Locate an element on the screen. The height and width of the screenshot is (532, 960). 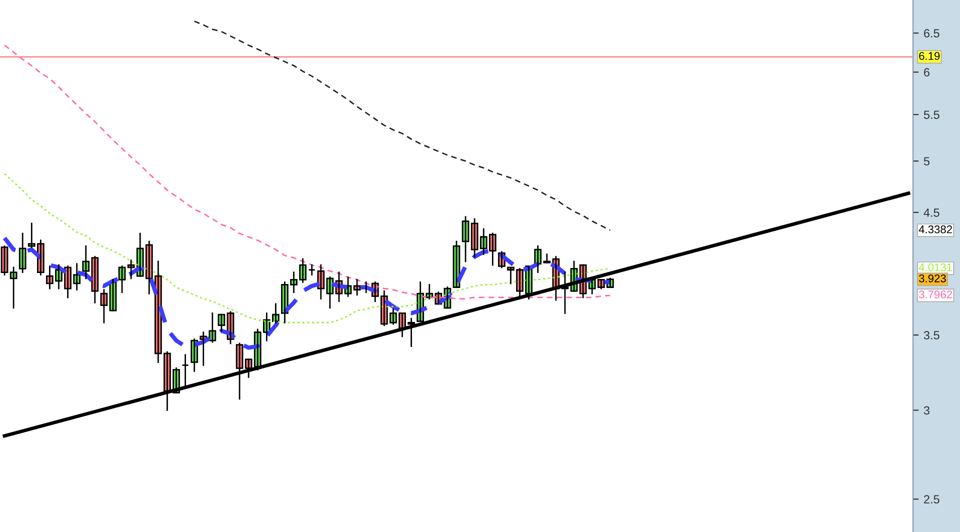
text: 3.923 is located at coordinates (932, 278).